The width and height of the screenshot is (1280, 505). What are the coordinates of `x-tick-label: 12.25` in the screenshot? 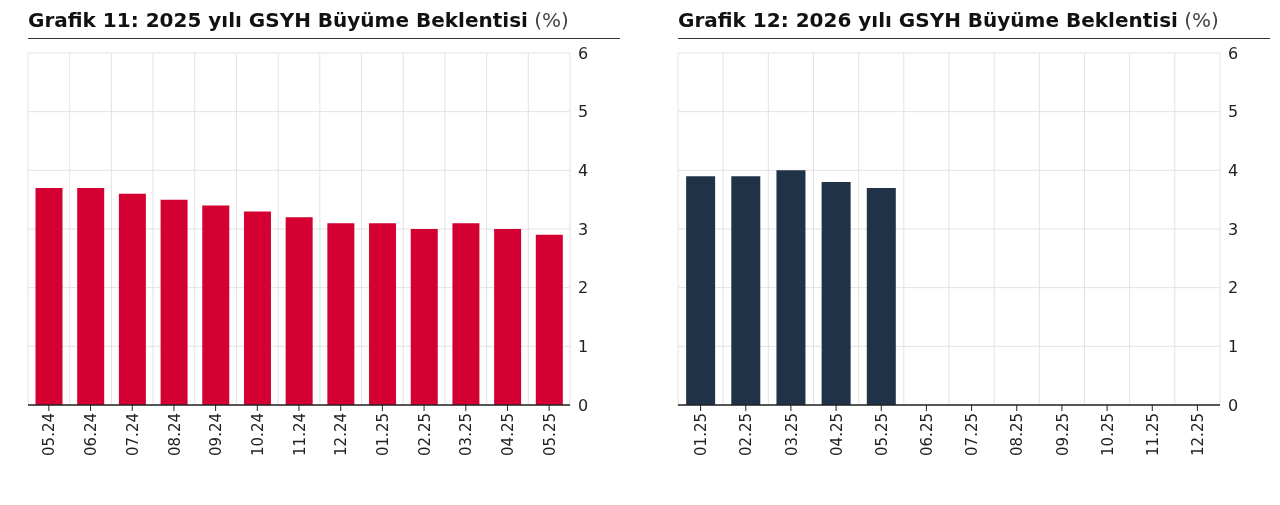 It's located at (1198, 434).